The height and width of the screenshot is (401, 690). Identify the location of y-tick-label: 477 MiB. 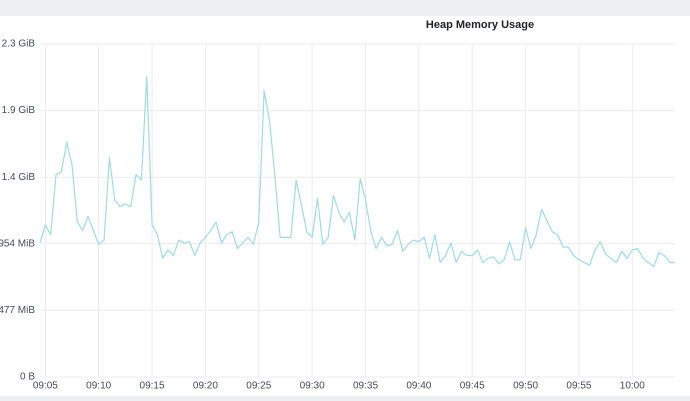
(17, 310).